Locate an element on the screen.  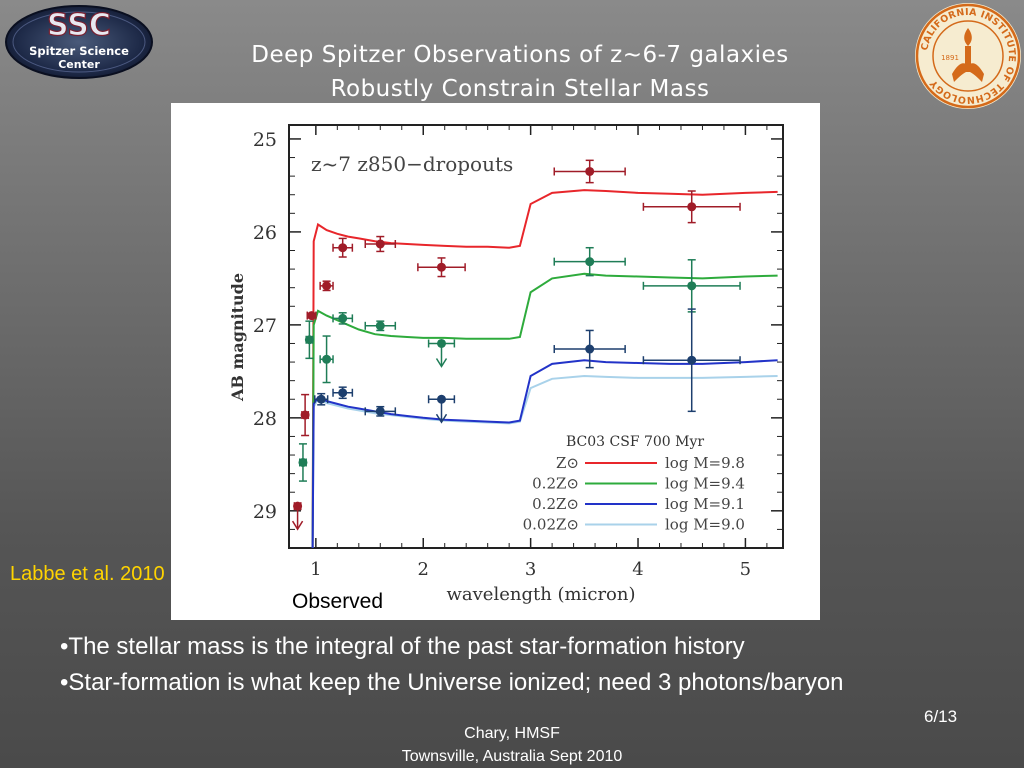
ssc-logo: SSC Spitzer Science Center is located at coordinates (79, 42).